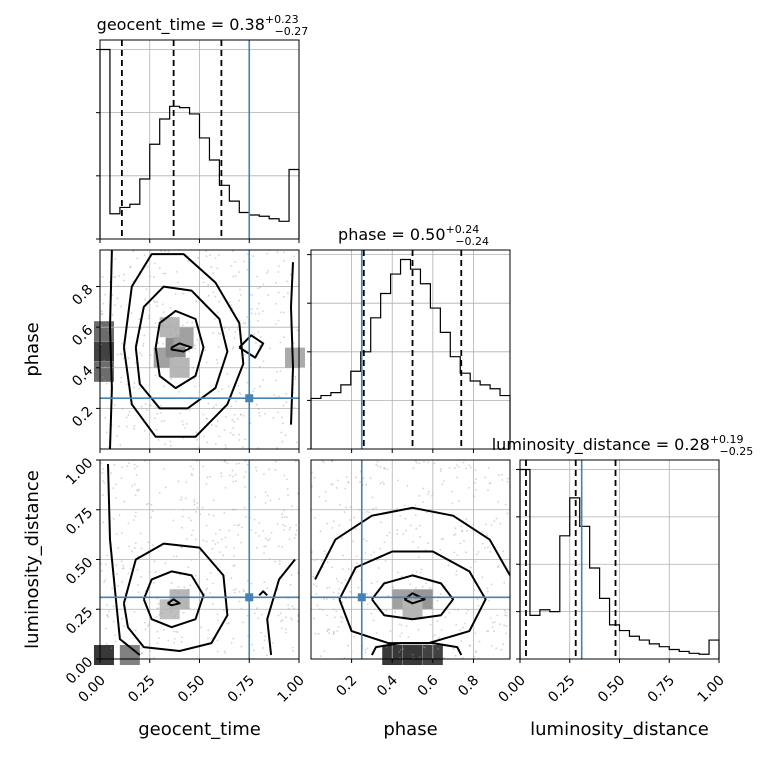 This screenshot has width=760, height=760. I want to click on contour-line, so click(292, 343).